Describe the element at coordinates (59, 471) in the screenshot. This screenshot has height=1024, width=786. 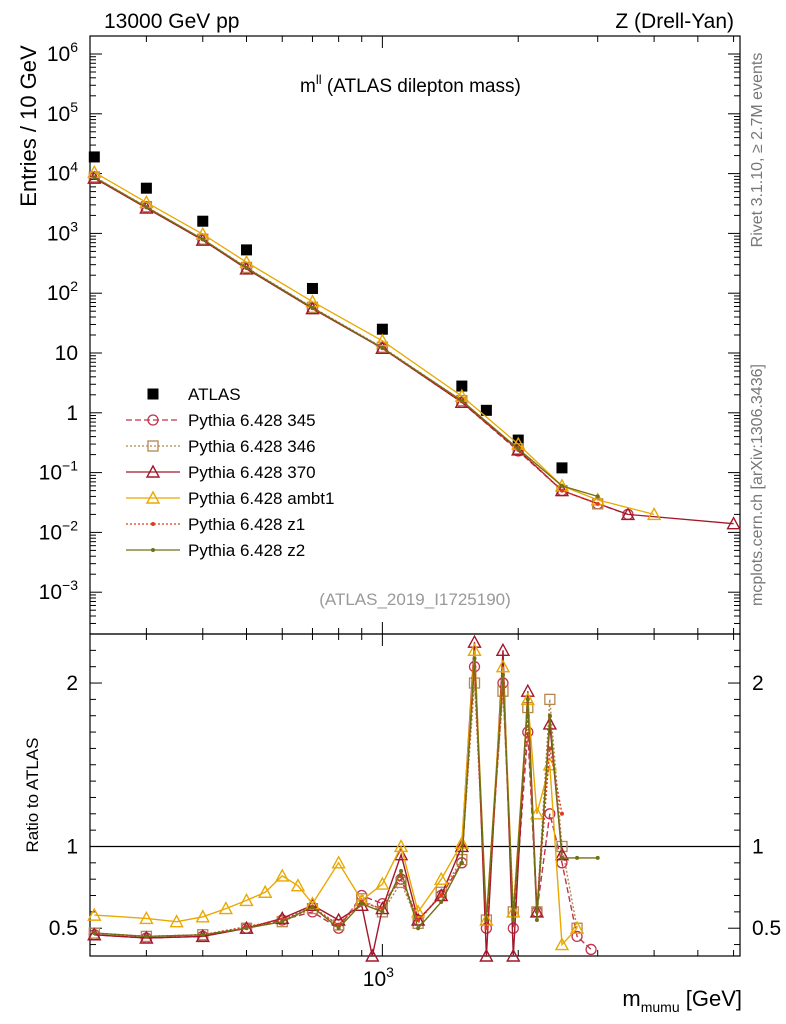
I see `main-y-tick-label: 10⁻¹` at that location.